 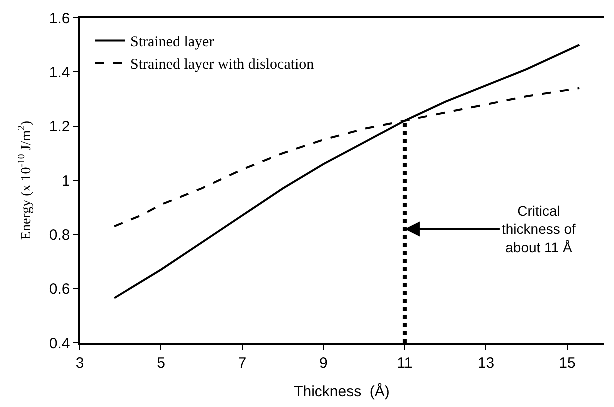 I want to click on annotation: Critical thickness of about 11 Å, so click(x=539, y=229).